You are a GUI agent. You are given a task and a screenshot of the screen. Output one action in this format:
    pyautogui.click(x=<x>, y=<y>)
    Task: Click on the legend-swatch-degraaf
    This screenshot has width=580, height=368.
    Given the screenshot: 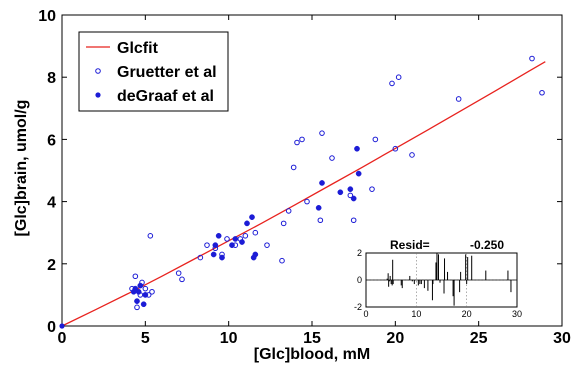 What is the action you would take?
    pyautogui.click(x=98, y=95)
    